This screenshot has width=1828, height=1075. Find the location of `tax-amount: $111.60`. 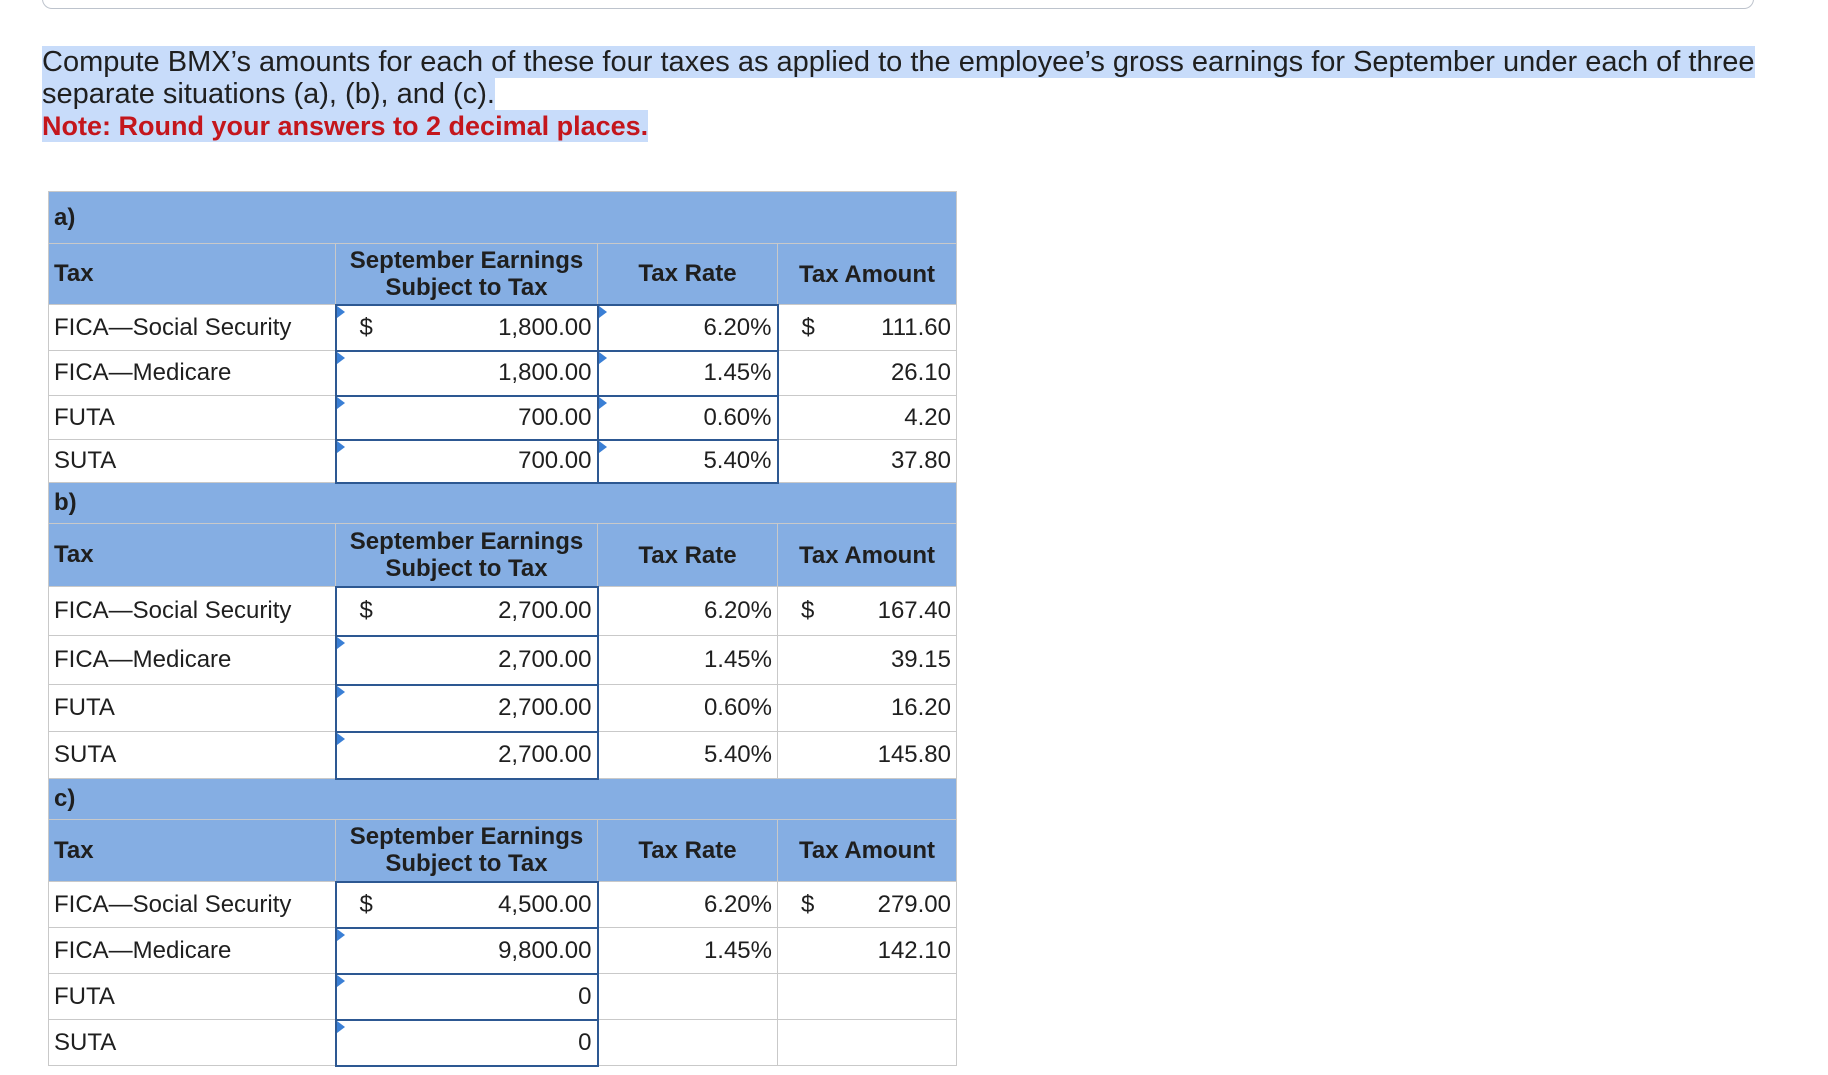

tax-amount: $111.60 is located at coordinates (867, 327).